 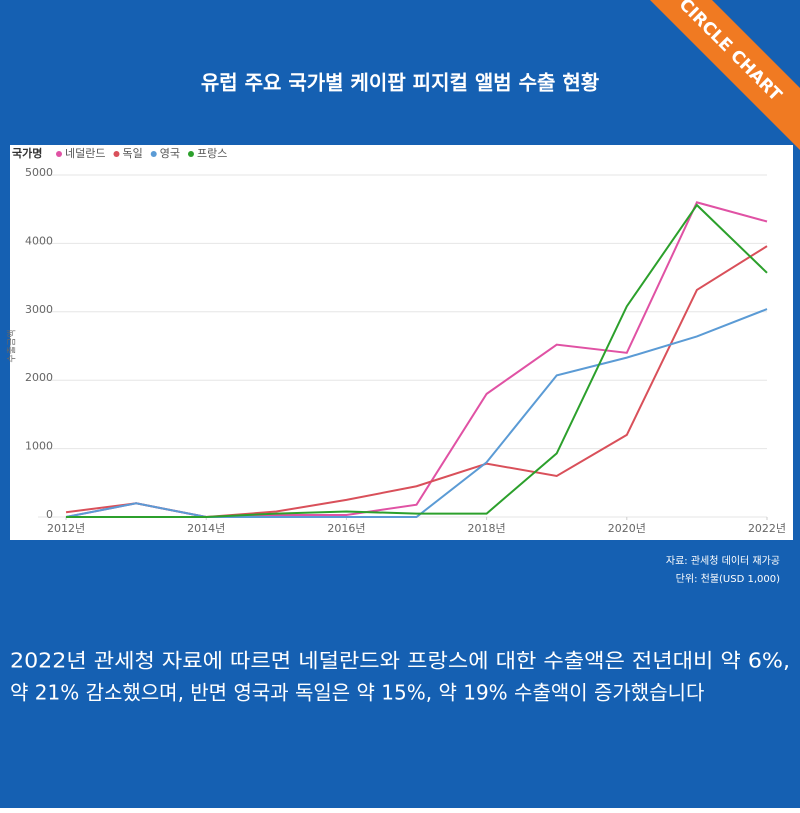 What do you see at coordinates (39, 240) in the screenshot?
I see `y-tick-label: 4000` at bounding box center [39, 240].